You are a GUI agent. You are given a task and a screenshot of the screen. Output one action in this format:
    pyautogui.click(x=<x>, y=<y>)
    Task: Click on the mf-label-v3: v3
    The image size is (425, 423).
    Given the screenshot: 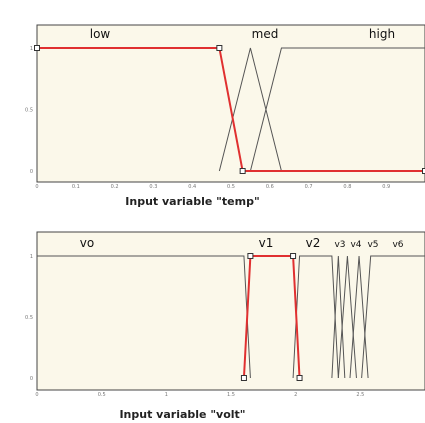 What is the action you would take?
    pyautogui.click(x=339, y=245)
    